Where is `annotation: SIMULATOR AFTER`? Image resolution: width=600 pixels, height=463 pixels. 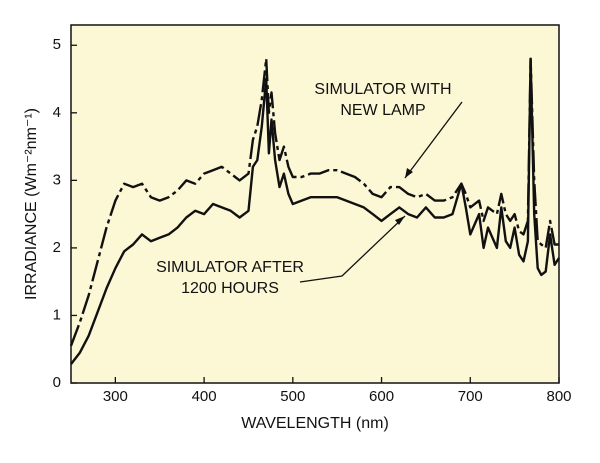
annotation: SIMULATOR AFTER is located at coordinates (230, 267).